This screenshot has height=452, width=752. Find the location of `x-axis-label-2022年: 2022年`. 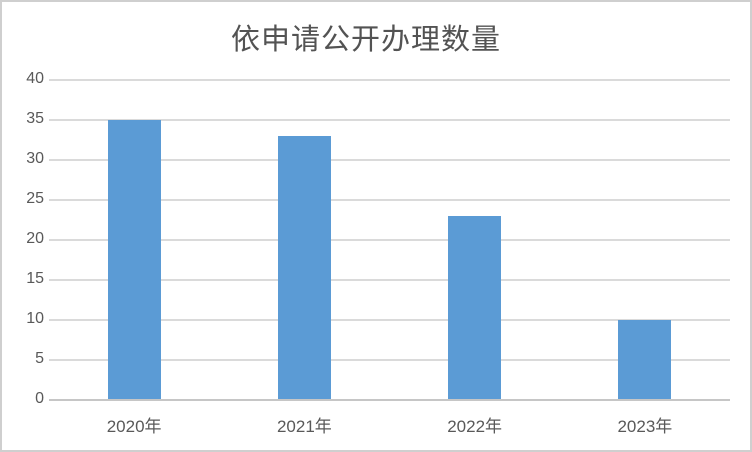

x-axis-label-2022年: 2022年 is located at coordinates (475, 426).